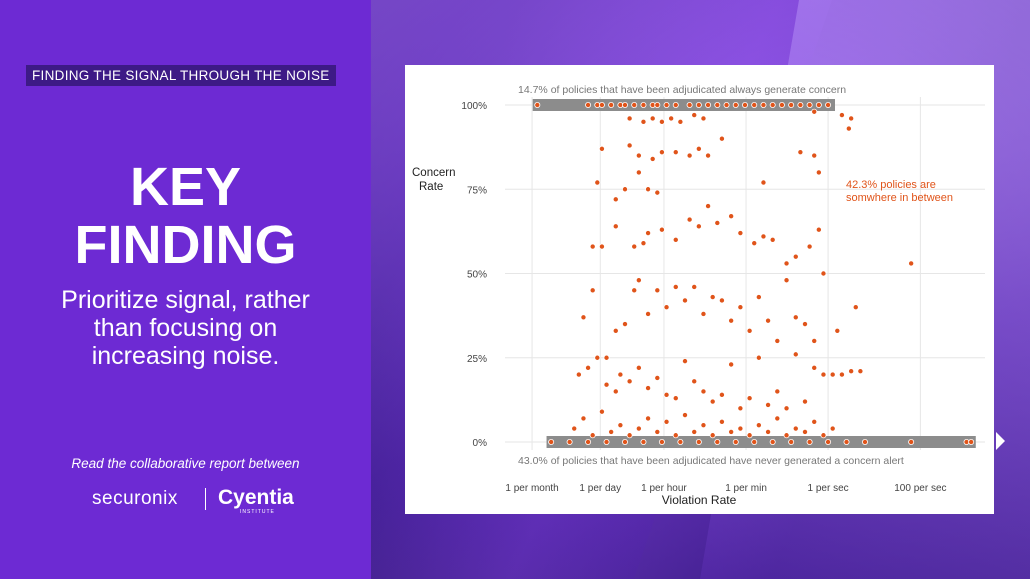 The width and height of the screenshot is (1030, 579). Describe the element at coordinates (474, 275) in the screenshot. I see `y-axis-ticks: 0% 25% 50% 75% 100%` at that location.